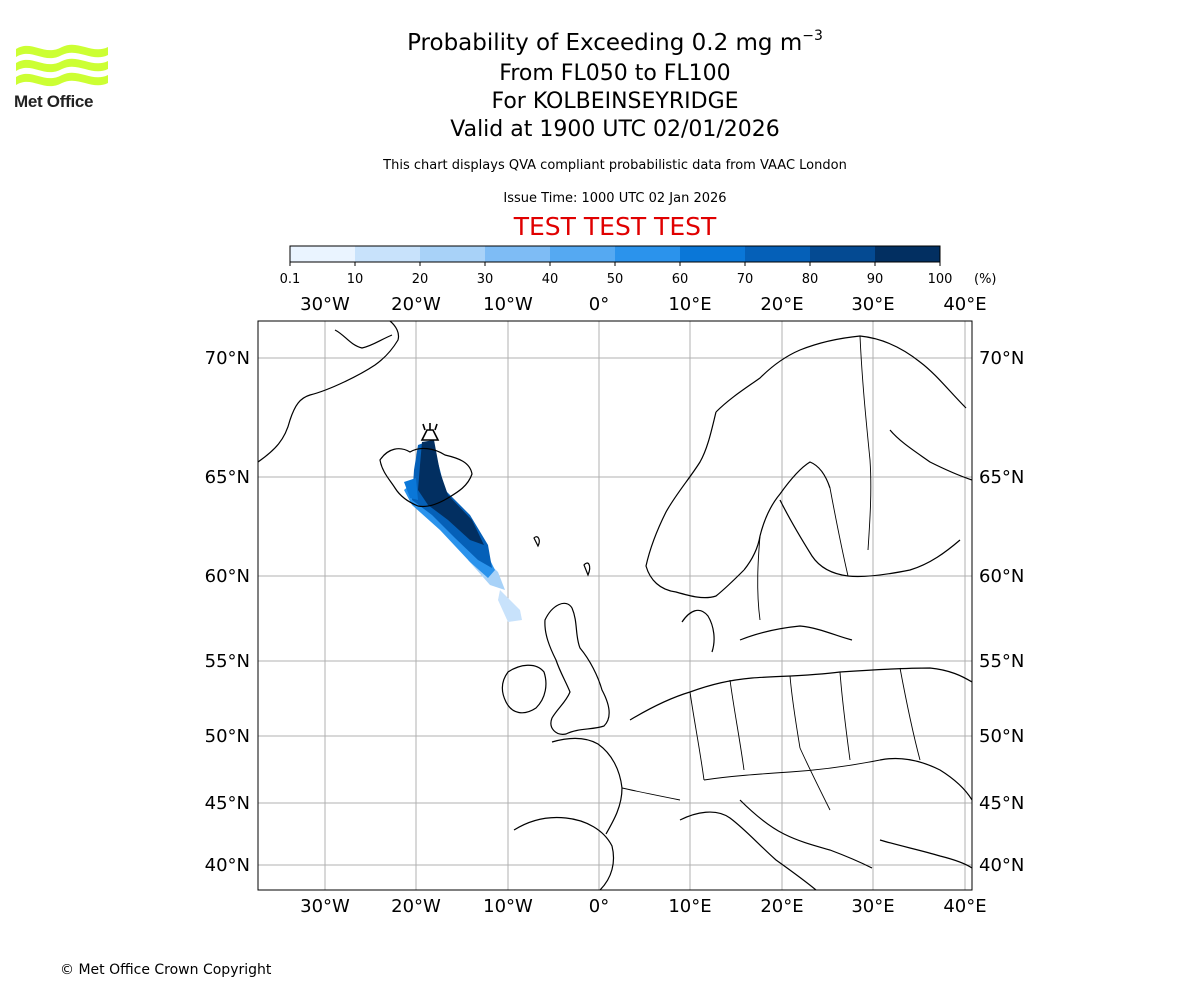 The image size is (1200, 1000). Describe the element at coordinates (587, 786) in the screenshot. I see `brittany-france-coast` at that location.